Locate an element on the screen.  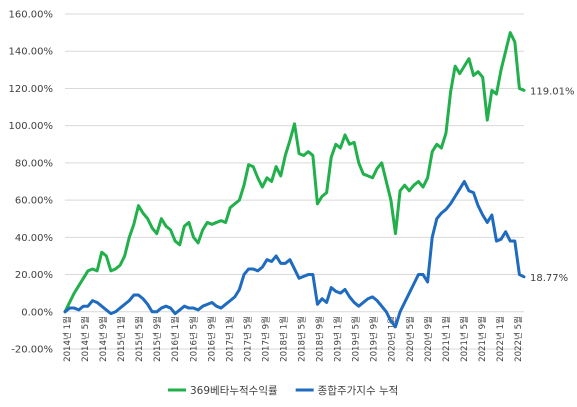
y-tick-label: 80.00% is located at coordinates (34, 163).